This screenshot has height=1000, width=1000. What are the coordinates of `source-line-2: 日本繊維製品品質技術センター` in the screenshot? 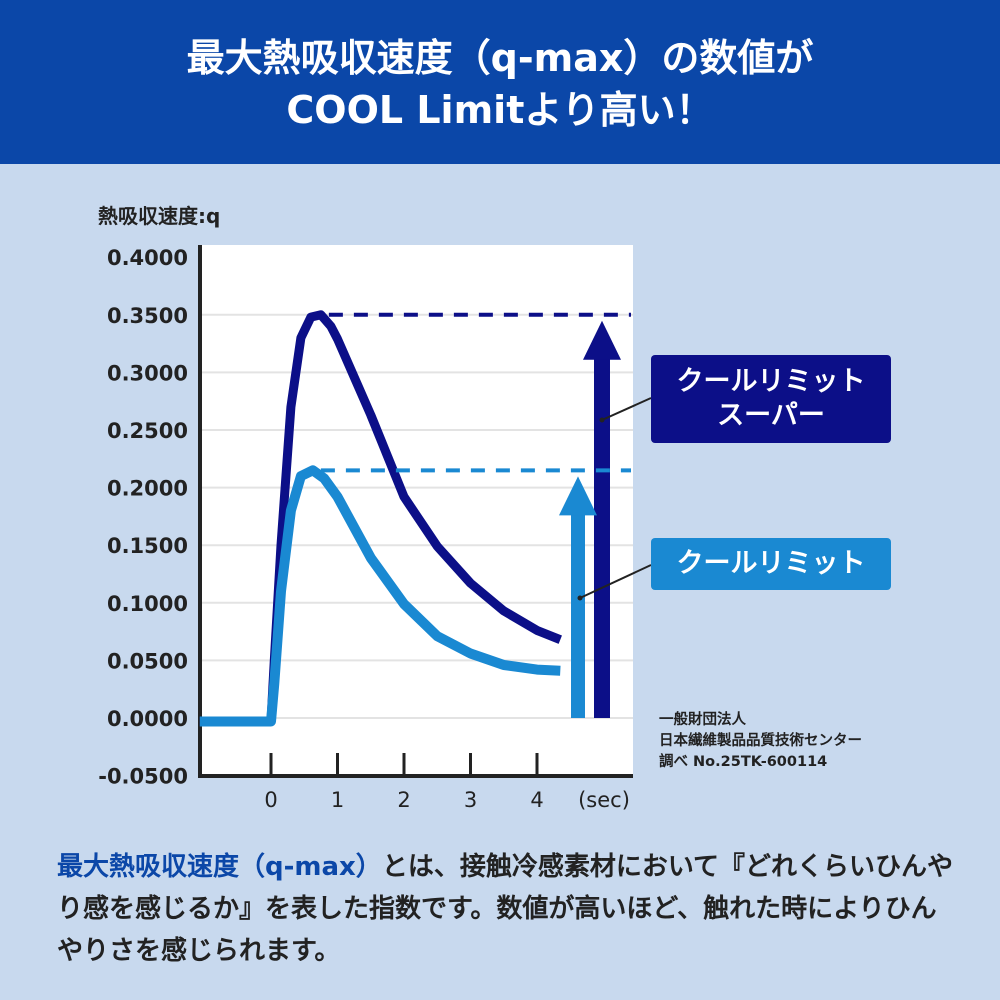 It's located at (760, 741).